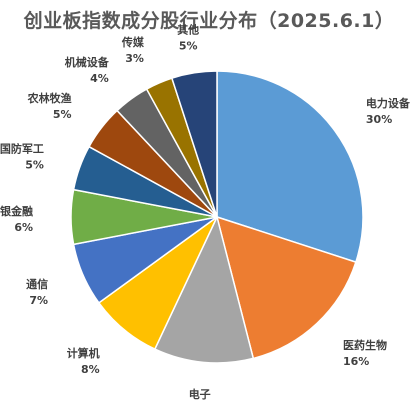 The height and width of the screenshot is (406, 418). I want to click on slice-label-8: 农林牧渔 5%, so click(49, 106).